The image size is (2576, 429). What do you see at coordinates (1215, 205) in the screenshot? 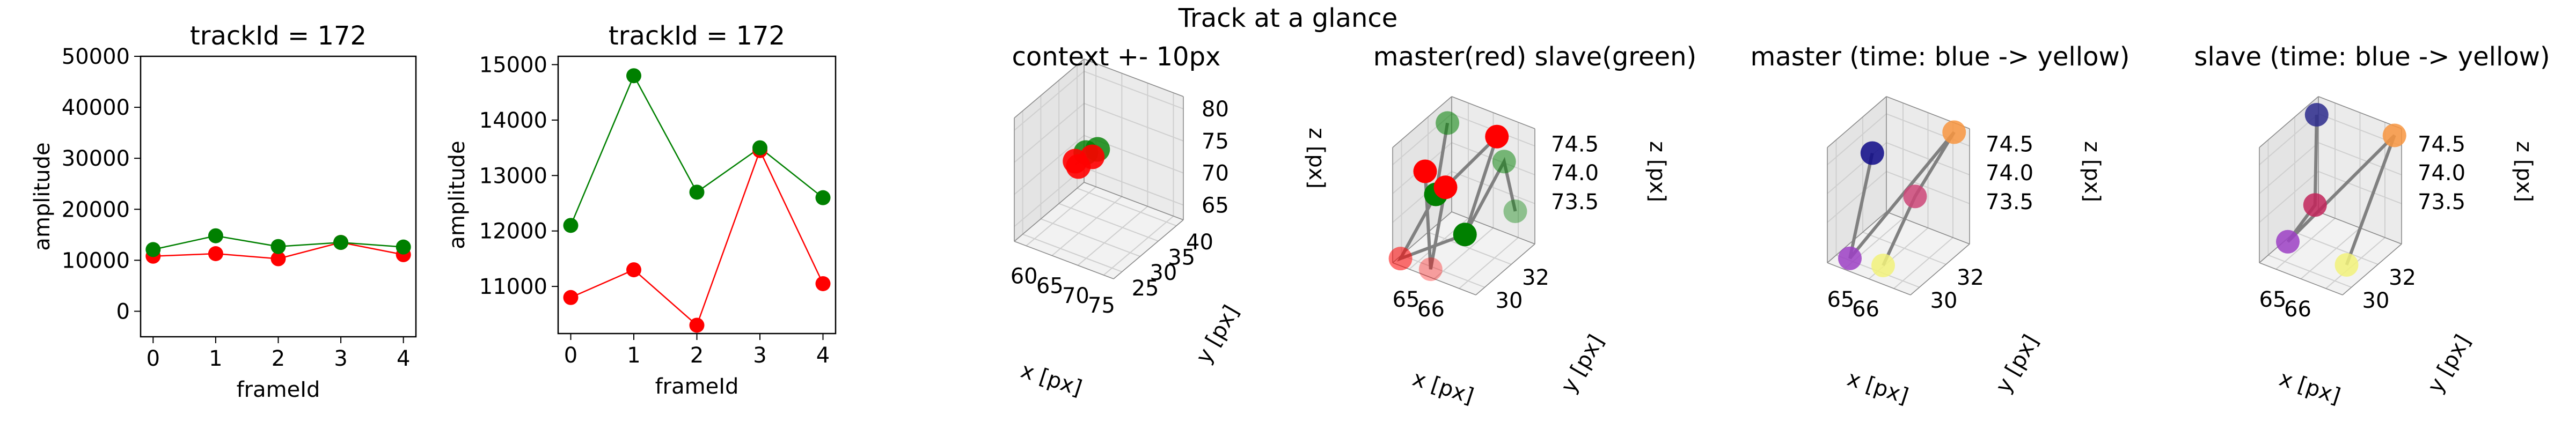
I see `z-tick-label: 65` at bounding box center [1215, 205].